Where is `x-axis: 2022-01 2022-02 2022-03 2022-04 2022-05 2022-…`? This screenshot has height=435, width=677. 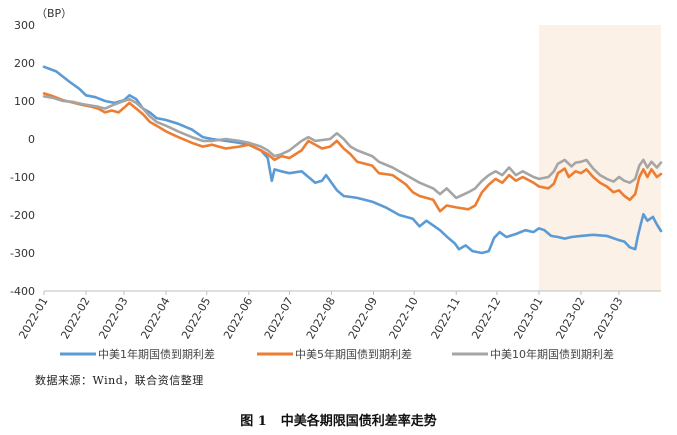
x-axis: 2022-01 2022-02 2022-03 2022-04 2022-05 2022-… is located at coordinates (338, 315).